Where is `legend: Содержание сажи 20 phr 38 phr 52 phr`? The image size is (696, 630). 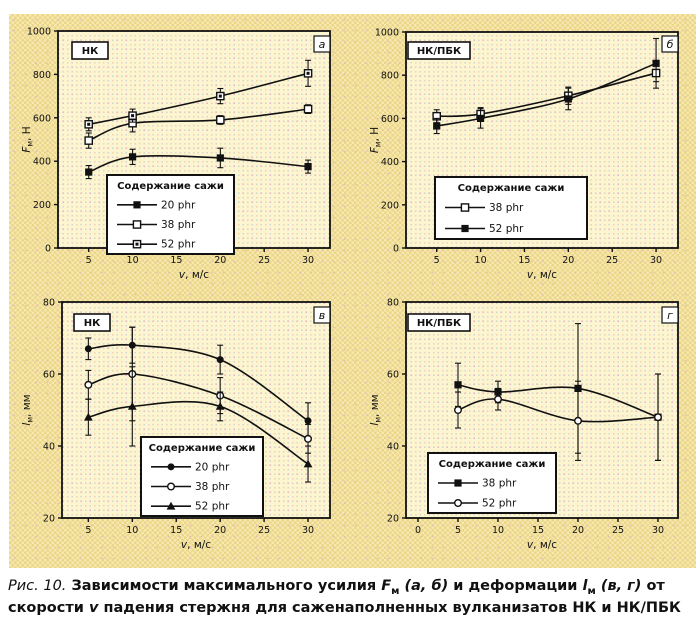
legend: Содержание сажи 20 phr 38 phr 52 phr is located at coordinates (170, 214).